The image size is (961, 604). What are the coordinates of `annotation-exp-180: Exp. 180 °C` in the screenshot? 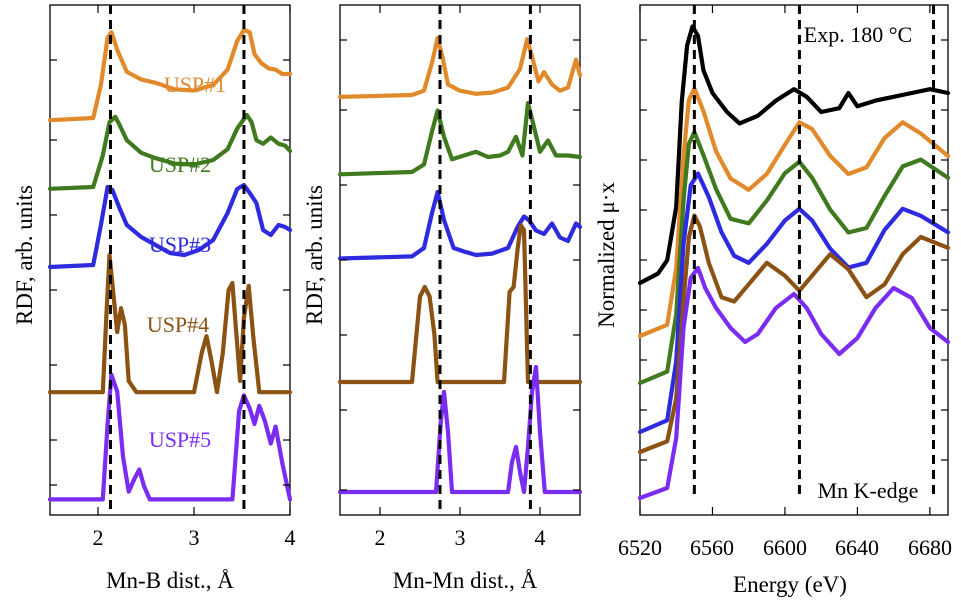 It's located at (858, 34).